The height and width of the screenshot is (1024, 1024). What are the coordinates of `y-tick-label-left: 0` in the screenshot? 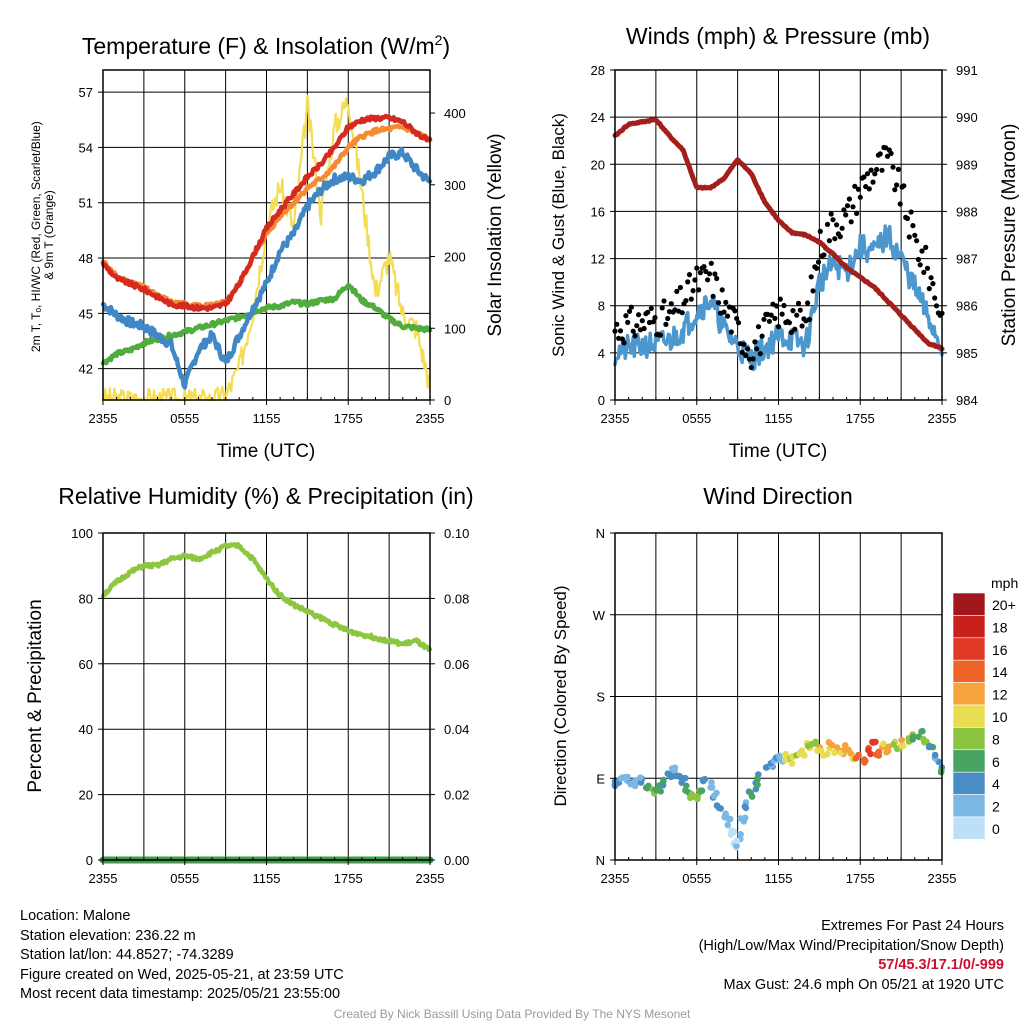 It's located at (89, 860).